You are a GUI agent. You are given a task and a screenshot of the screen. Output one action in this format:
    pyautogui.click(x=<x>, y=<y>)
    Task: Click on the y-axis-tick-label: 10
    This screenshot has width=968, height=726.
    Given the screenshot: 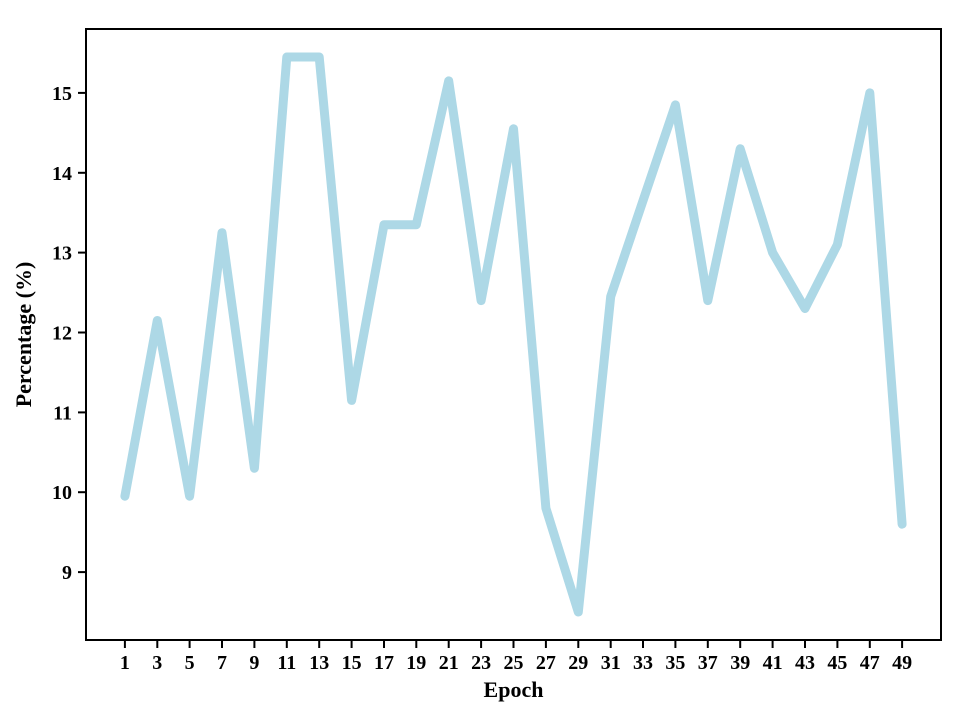 What is the action you would take?
    pyautogui.click(x=62, y=493)
    